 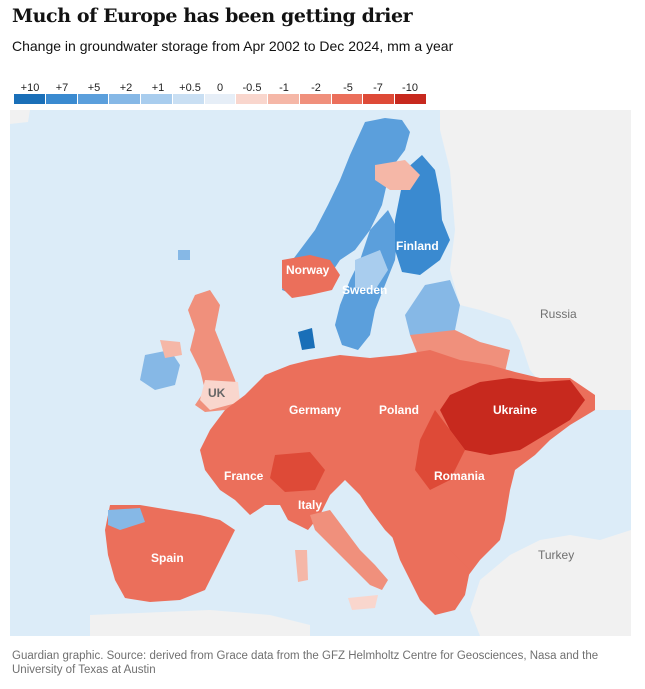 What do you see at coordinates (190, 88) in the screenshot?
I see `legend-label: +0.5` at bounding box center [190, 88].